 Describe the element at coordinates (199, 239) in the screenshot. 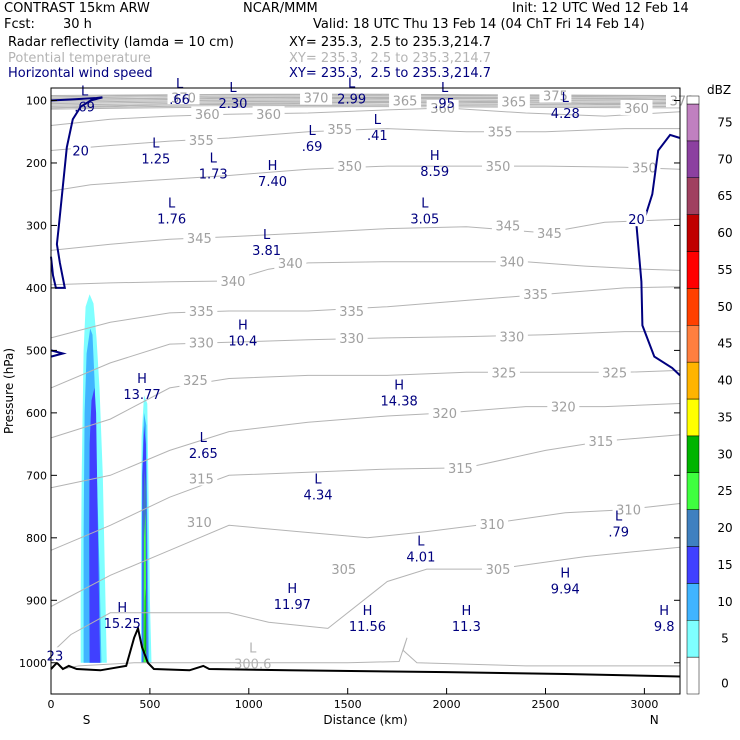

I see `theta-345-label: 345` at that location.